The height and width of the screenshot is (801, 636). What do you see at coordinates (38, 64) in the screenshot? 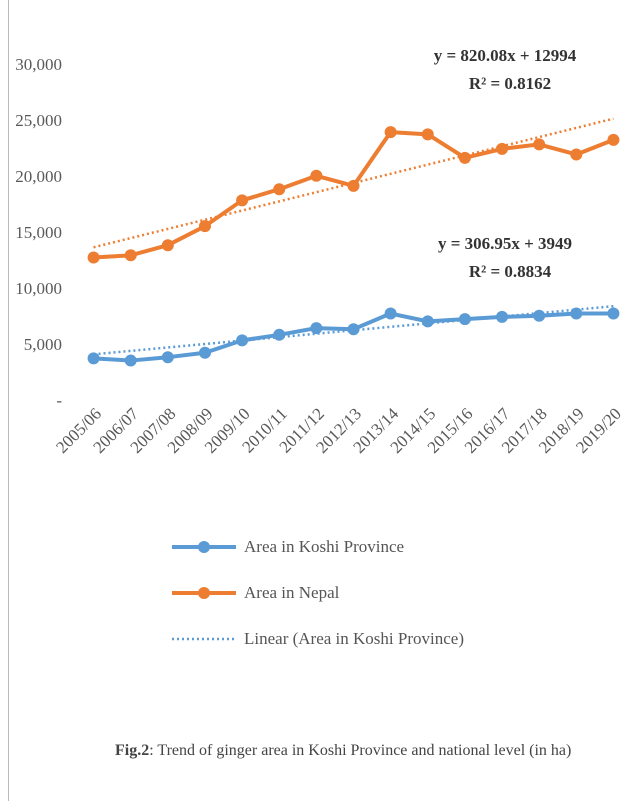
I see `y-tick-label: 30,000` at bounding box center [38, 64].